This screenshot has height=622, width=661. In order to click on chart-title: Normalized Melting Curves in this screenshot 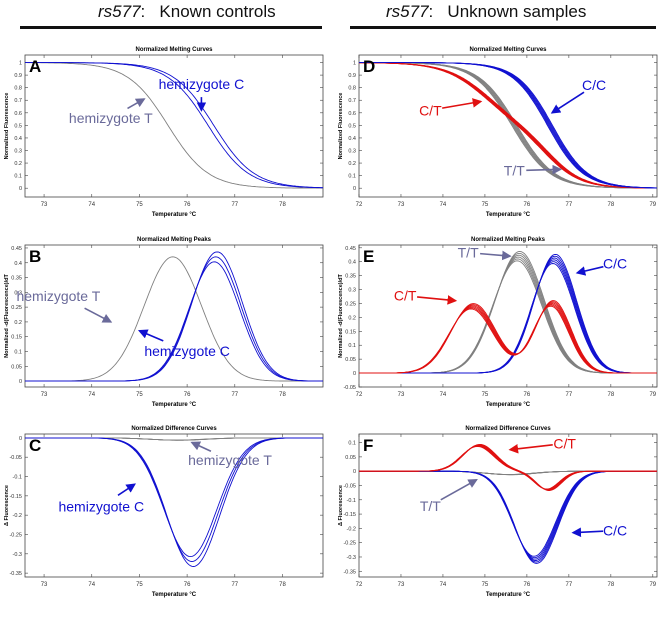, I will do `click(174, 50)`.